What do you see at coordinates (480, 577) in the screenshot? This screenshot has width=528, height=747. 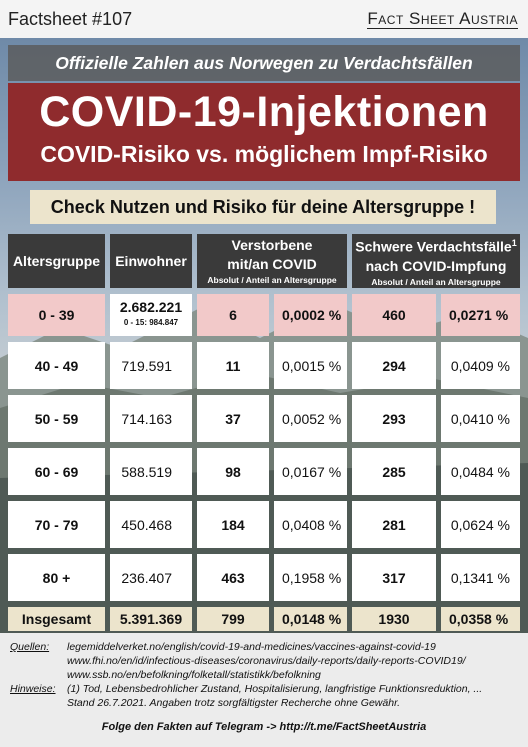 I see `table-row-severe-pct: 0,1341 %` at bounding box center [480, 577].